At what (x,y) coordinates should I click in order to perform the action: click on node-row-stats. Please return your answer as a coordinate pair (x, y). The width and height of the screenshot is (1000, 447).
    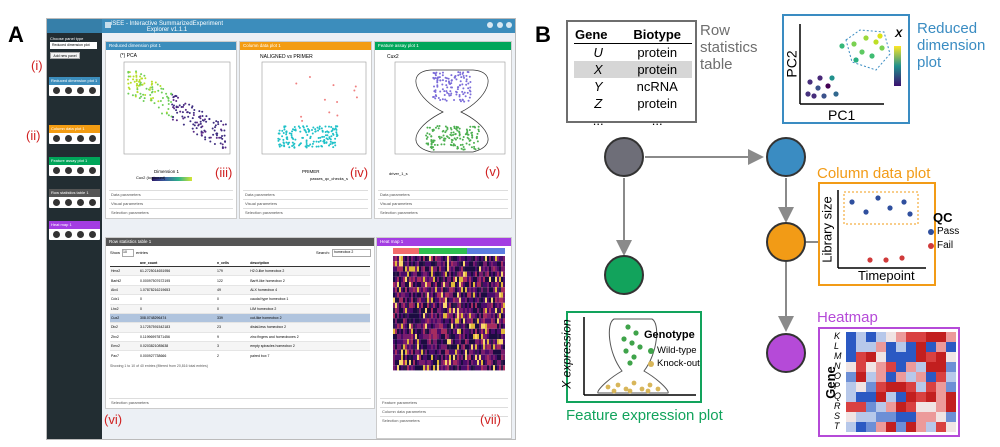
    Looking at the image, I should click on (624, 157).